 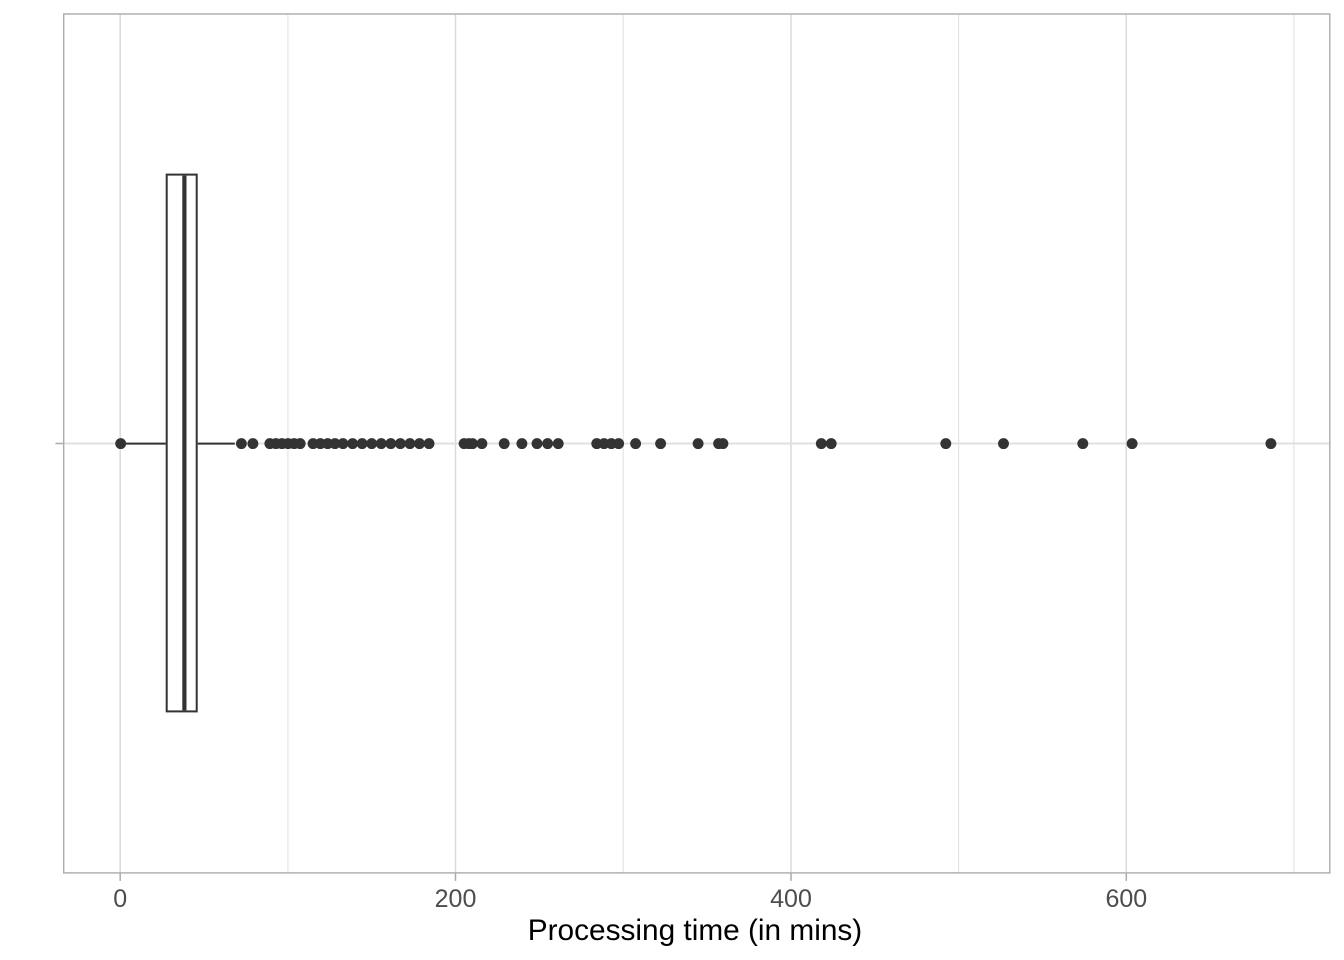 I want to click on svg-text: 200, so click(x=456, y=899).